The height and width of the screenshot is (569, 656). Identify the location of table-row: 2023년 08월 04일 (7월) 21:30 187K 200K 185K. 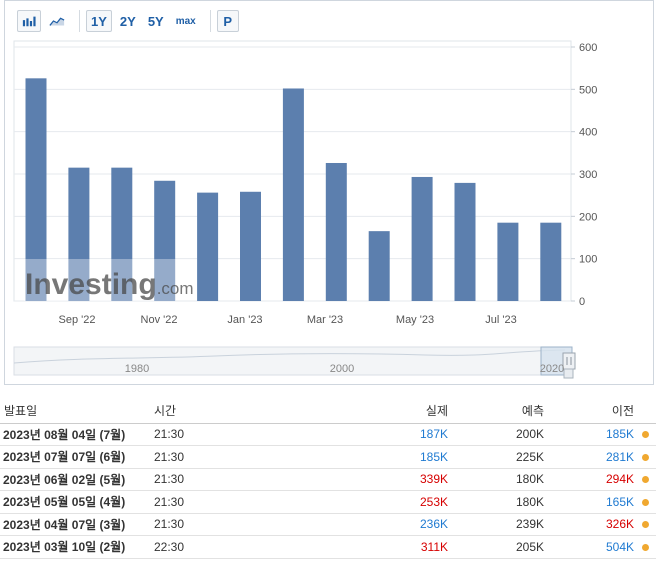
(328, 434).